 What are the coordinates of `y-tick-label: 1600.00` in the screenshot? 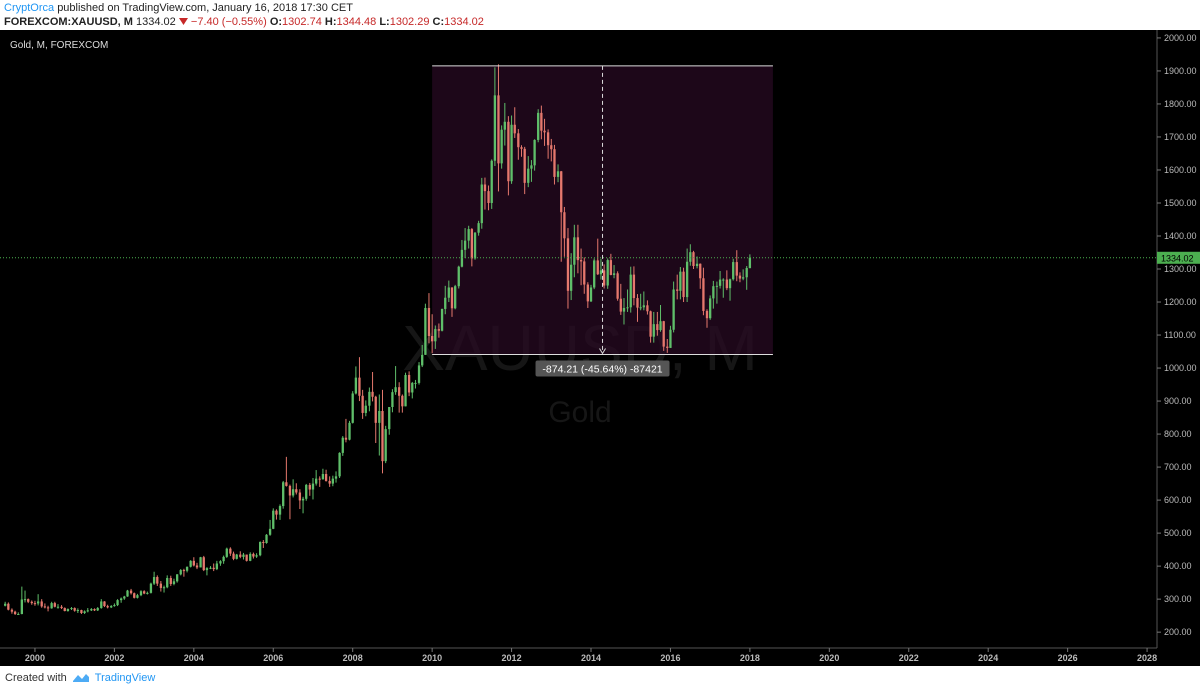 It's located at (1180, 170).